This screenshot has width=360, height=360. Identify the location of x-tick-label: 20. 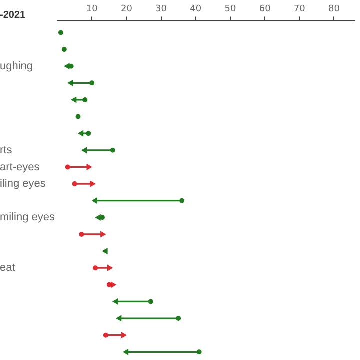
(126, 9).